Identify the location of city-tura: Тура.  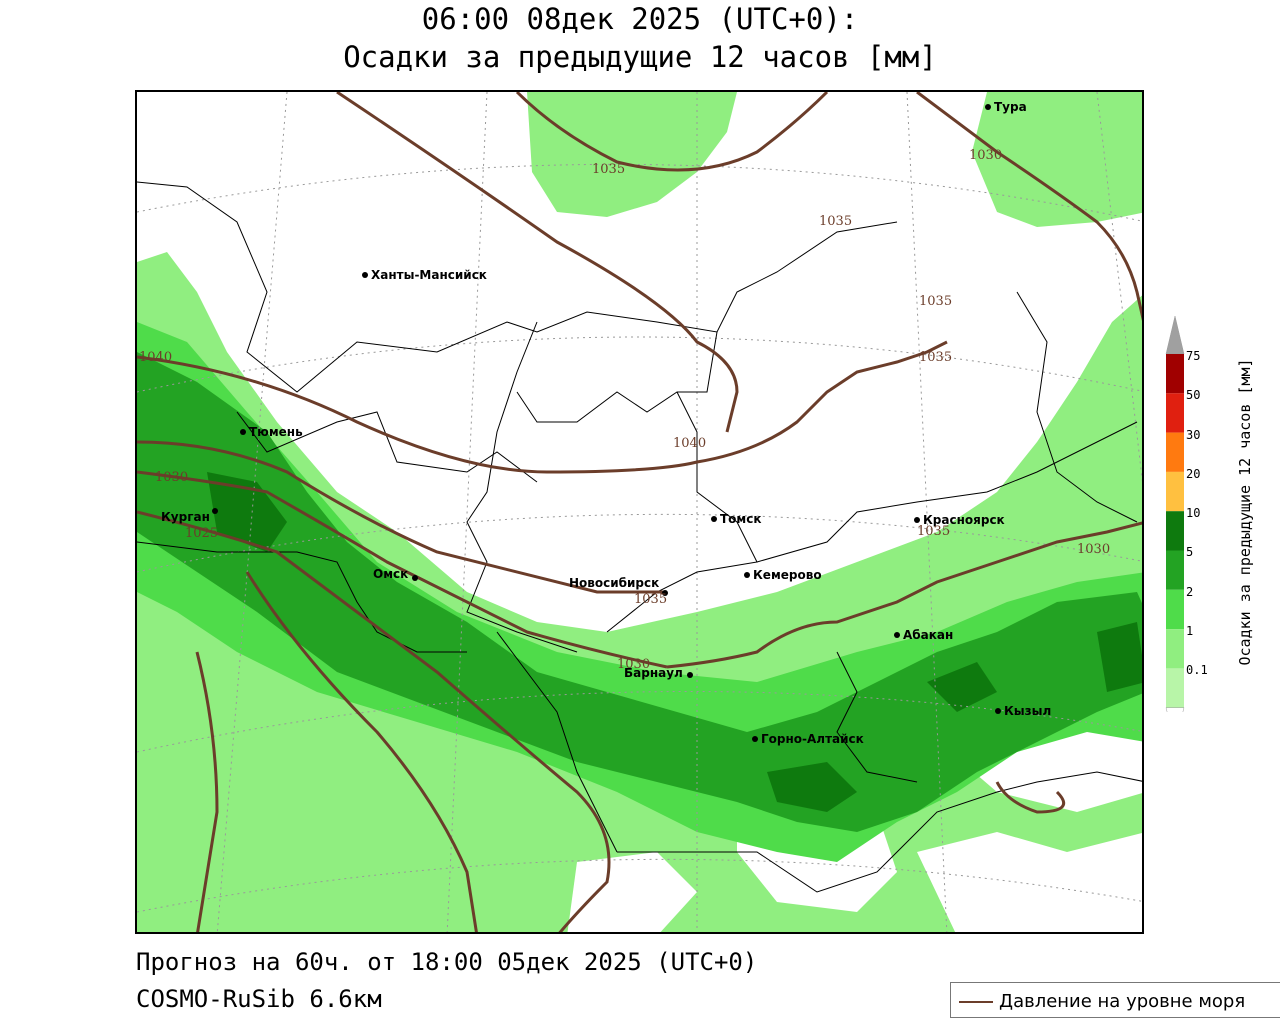
(1006, 107).